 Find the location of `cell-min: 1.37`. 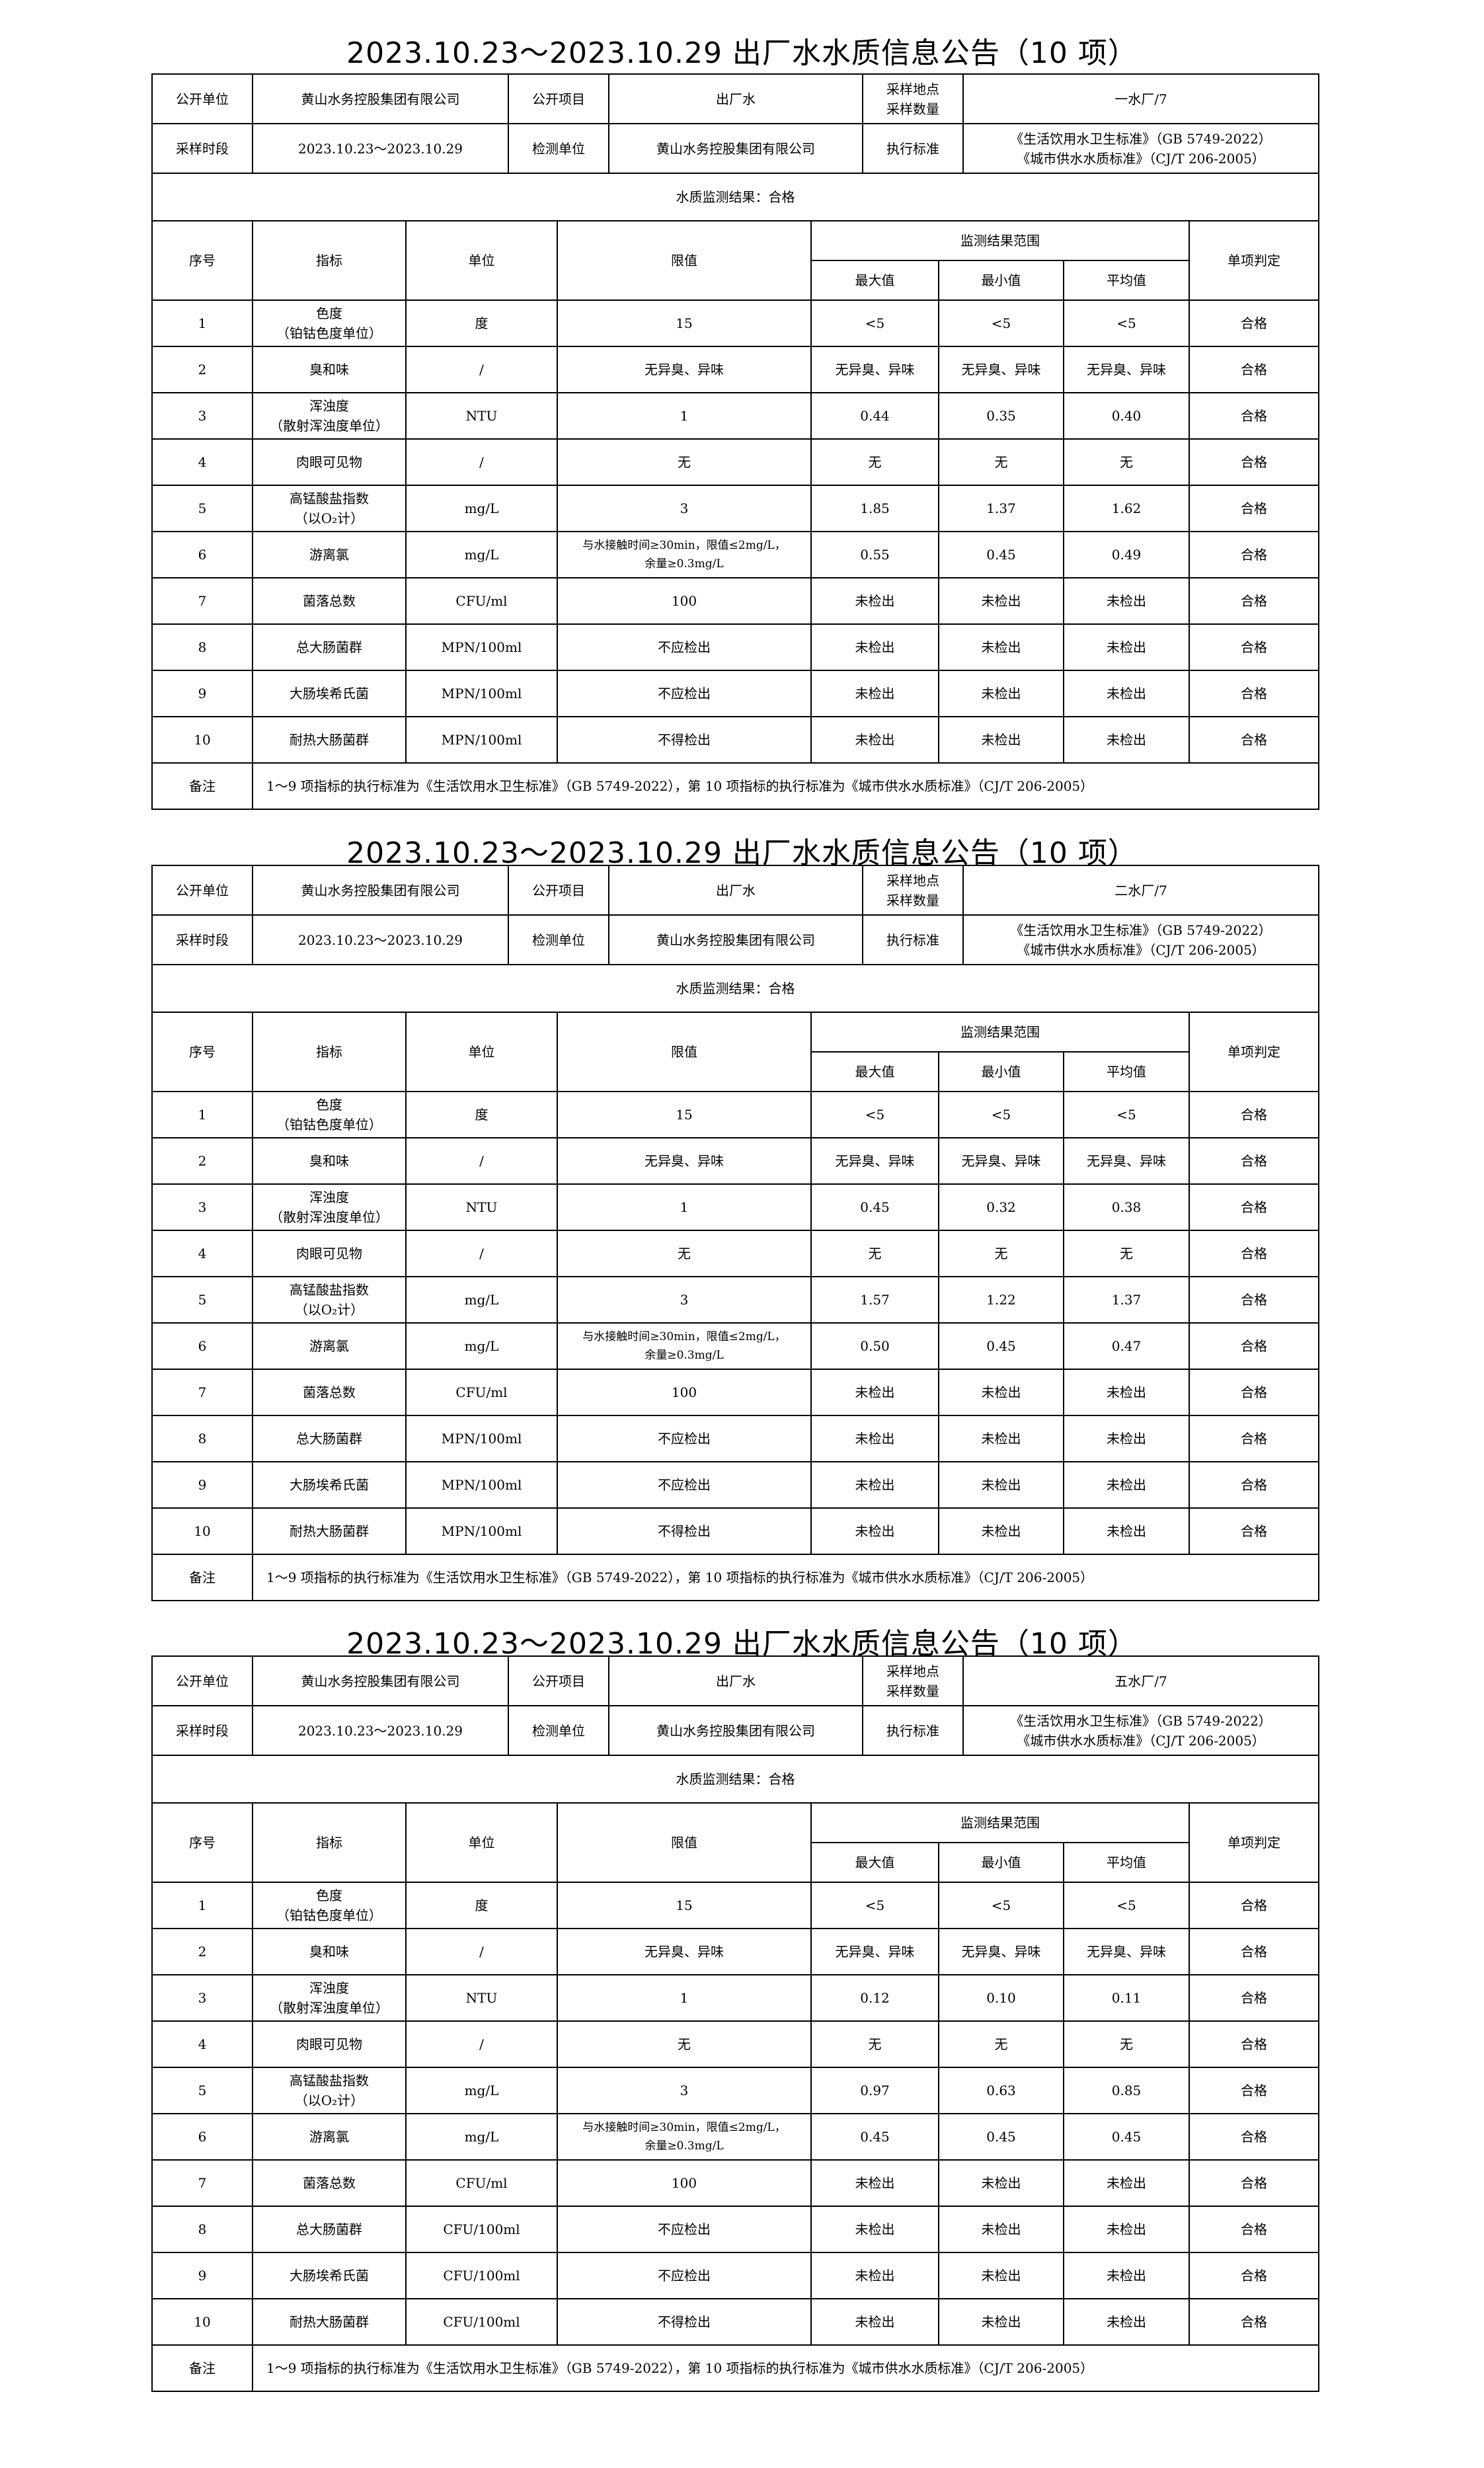

cell-min: 1.37 is located at coordinates (1001, 509).